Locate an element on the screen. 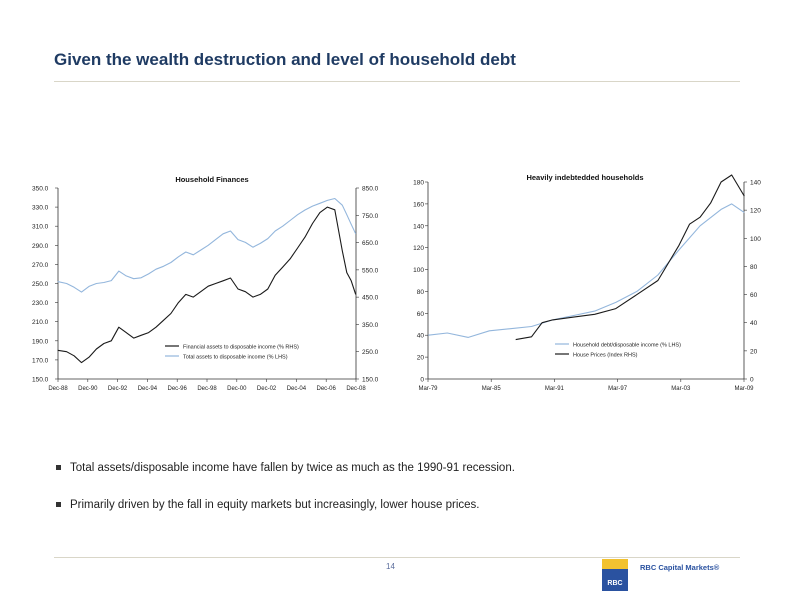  title-divider is located at coordinates (397, 81).